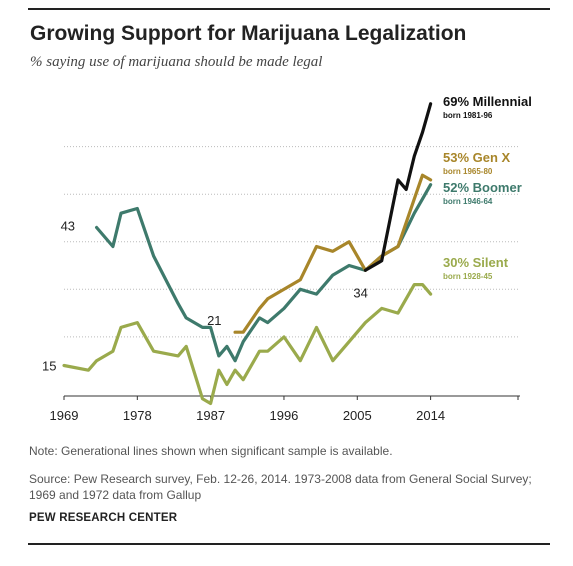  Describe the element at coordinates (283, 415) in the screenshot. I see `x-tick-label: 1996` at that location.